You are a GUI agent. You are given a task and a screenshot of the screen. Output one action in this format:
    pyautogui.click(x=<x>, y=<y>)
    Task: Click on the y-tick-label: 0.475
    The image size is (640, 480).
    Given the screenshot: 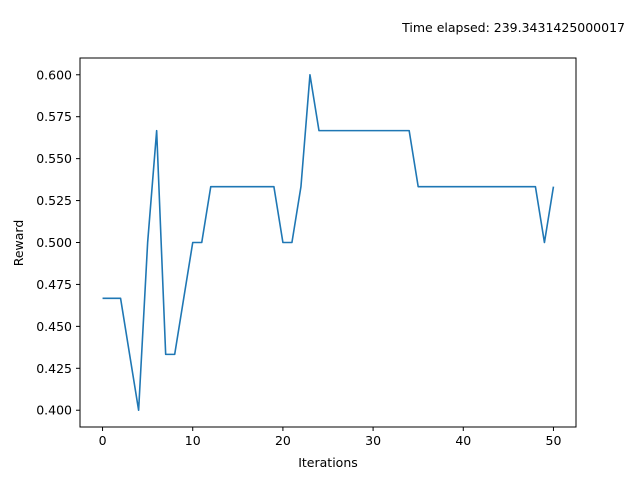 What is the action you would take?
    pyautogui.click(x=54, y=284)
    